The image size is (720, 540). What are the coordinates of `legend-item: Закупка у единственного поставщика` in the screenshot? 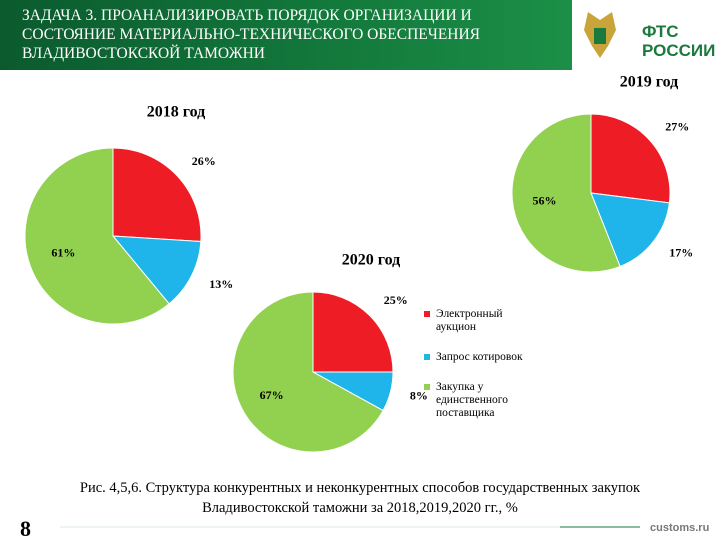 It's located at (480, 400).